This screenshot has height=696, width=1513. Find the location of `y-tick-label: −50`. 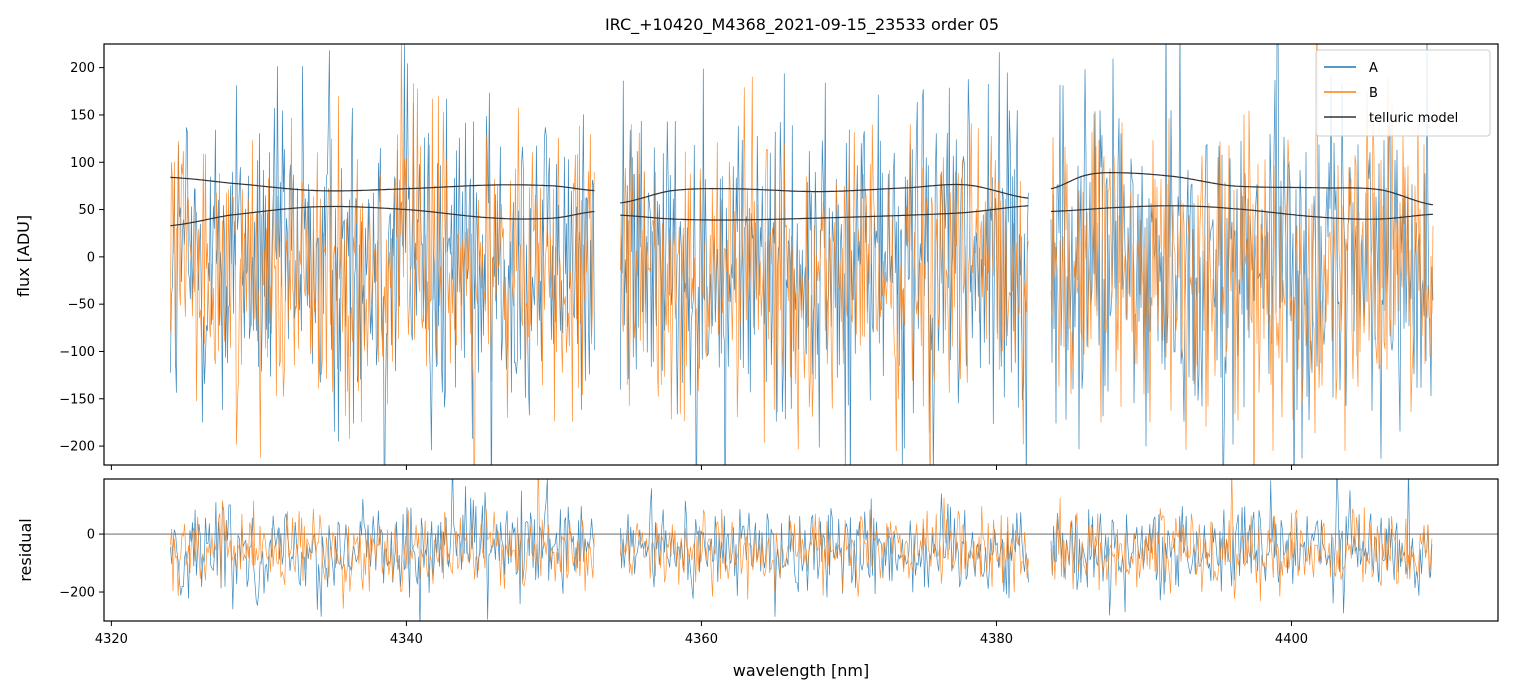

y-tick-label: −50 is located at coordinates (81, 305).